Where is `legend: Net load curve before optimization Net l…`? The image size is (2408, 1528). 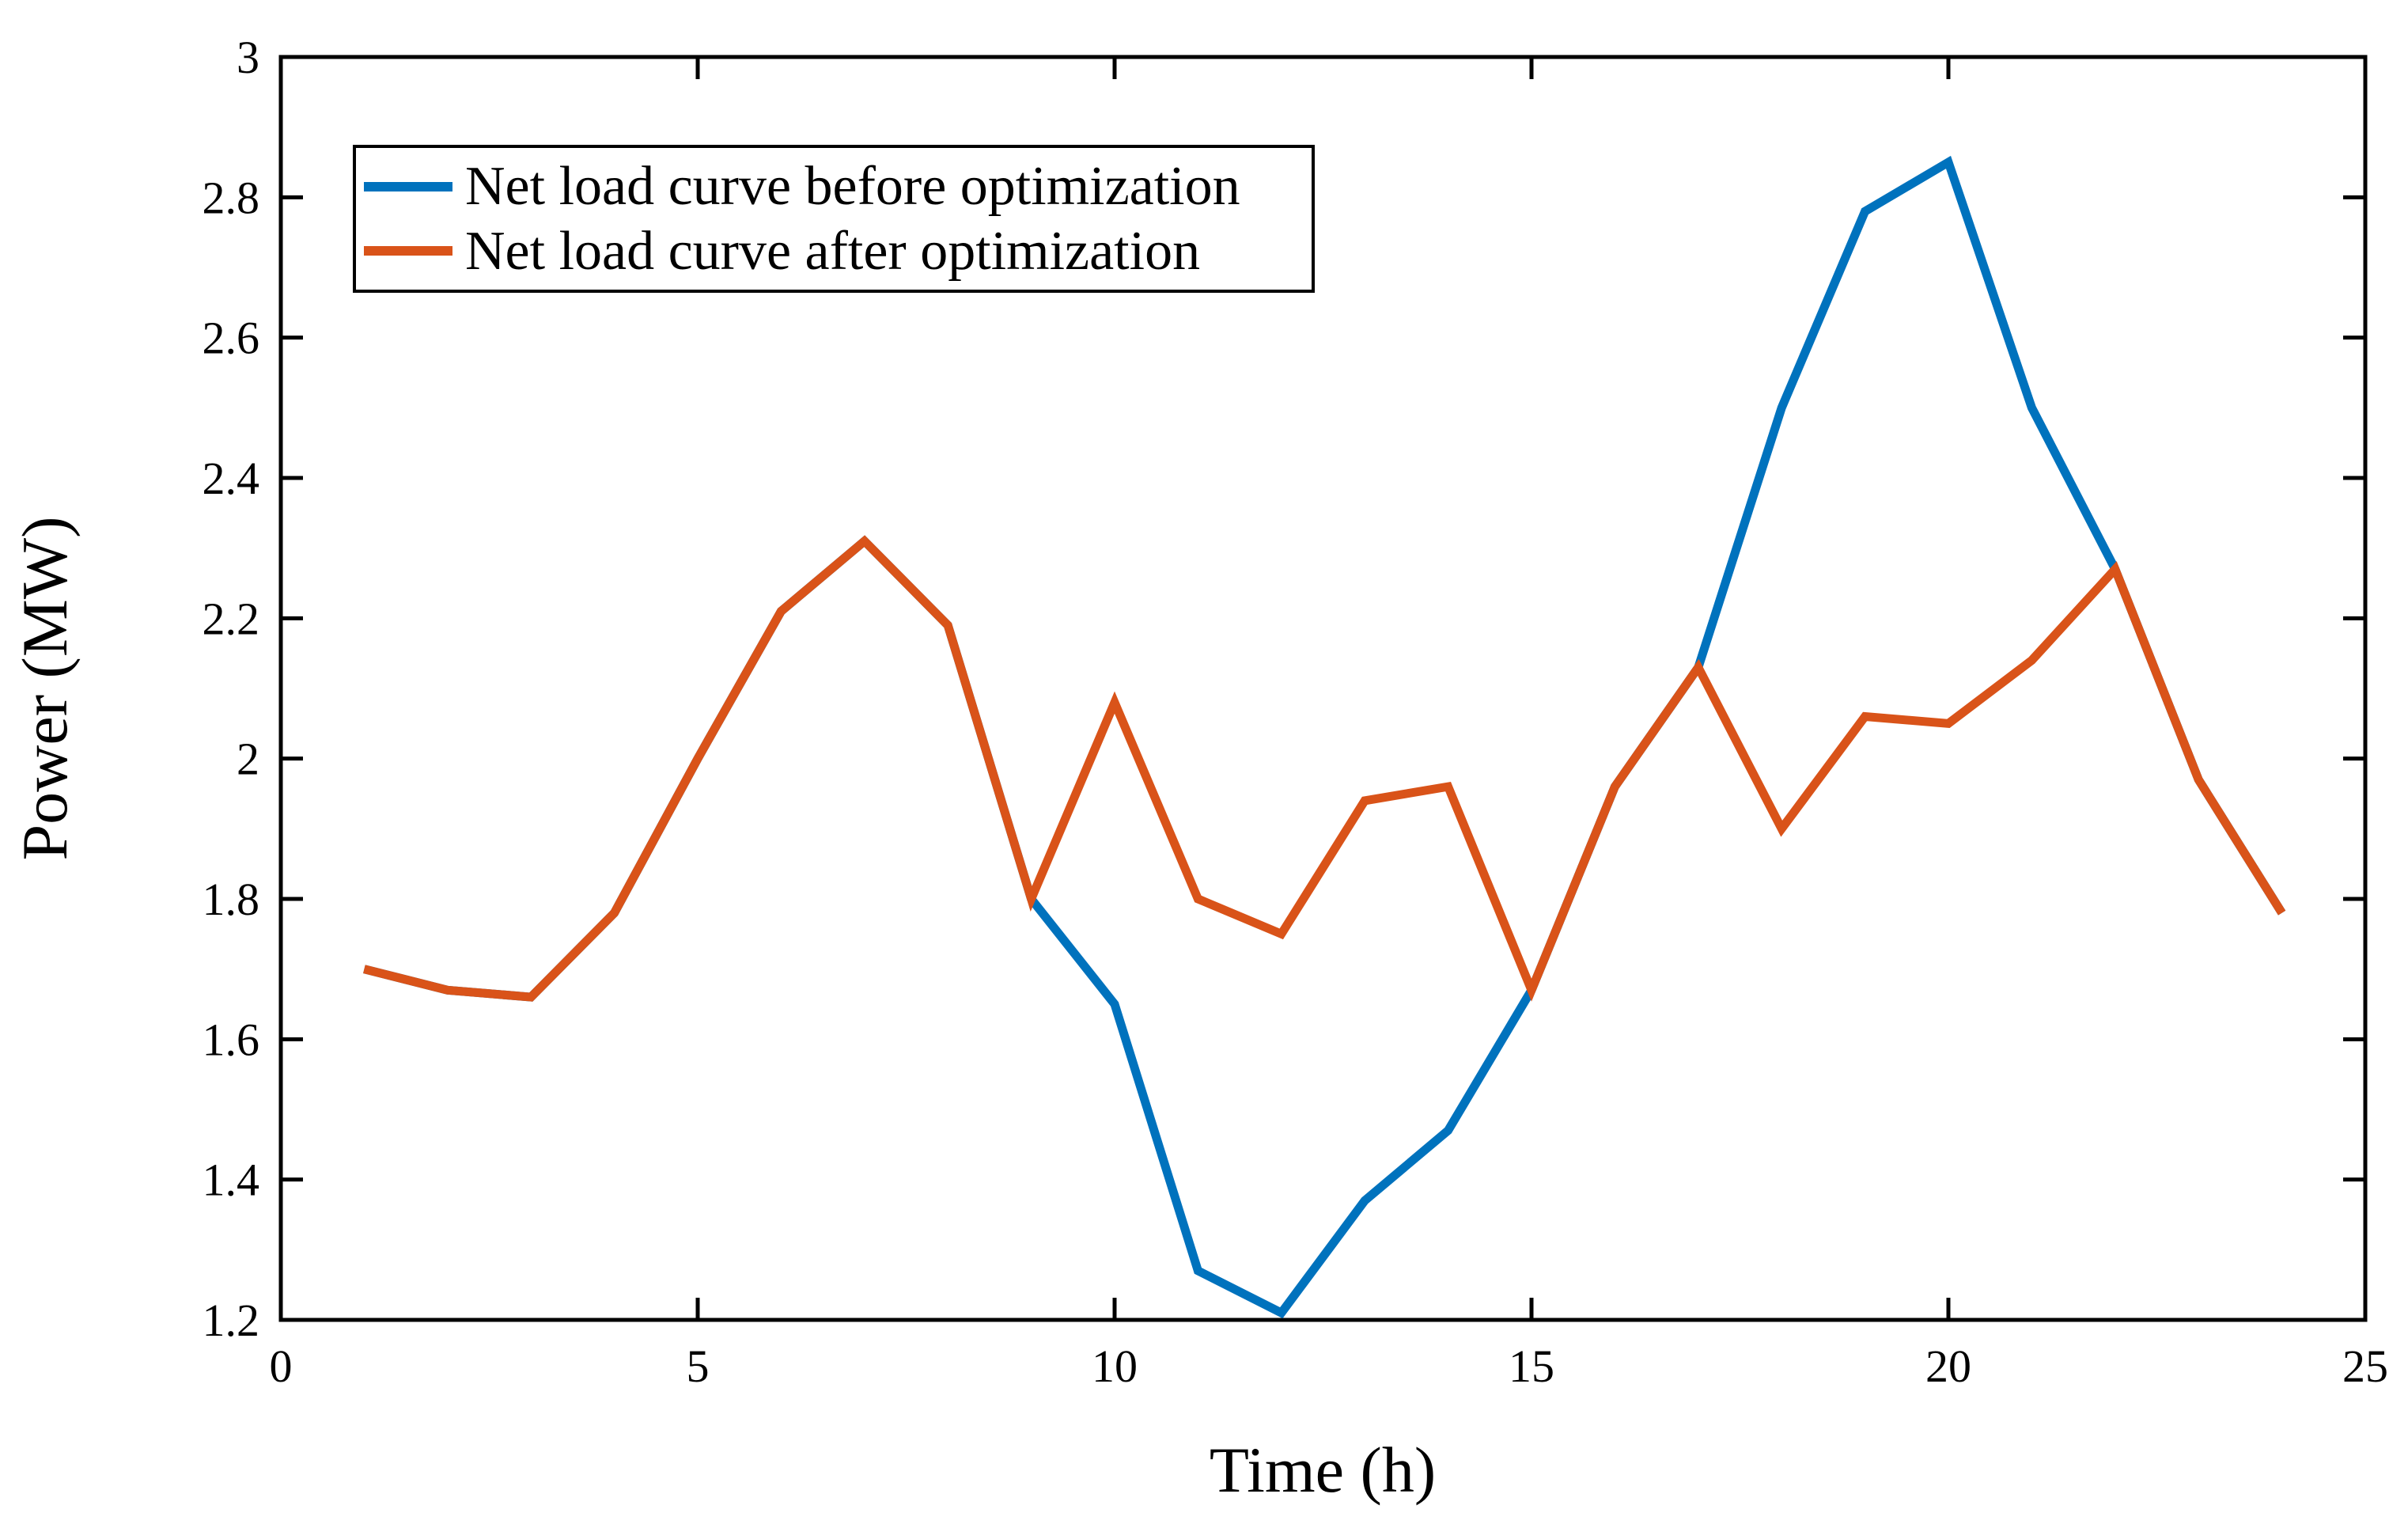 legend: Net load curve before optimization Net l… is located at coordinates (834, 219).